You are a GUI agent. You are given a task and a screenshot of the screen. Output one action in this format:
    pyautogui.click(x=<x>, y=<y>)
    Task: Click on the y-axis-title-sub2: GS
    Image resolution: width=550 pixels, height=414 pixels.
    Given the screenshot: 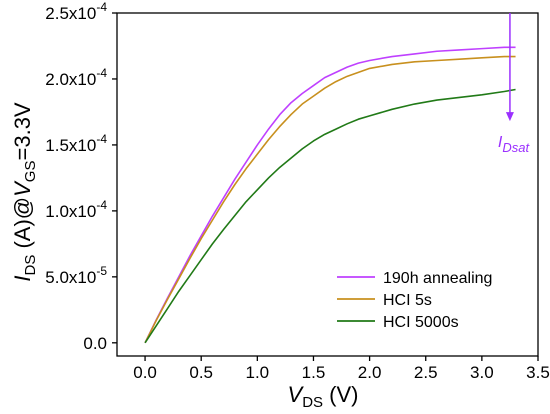 What is the action you would take?
    pyautogui.click(x=30, y=171)
    